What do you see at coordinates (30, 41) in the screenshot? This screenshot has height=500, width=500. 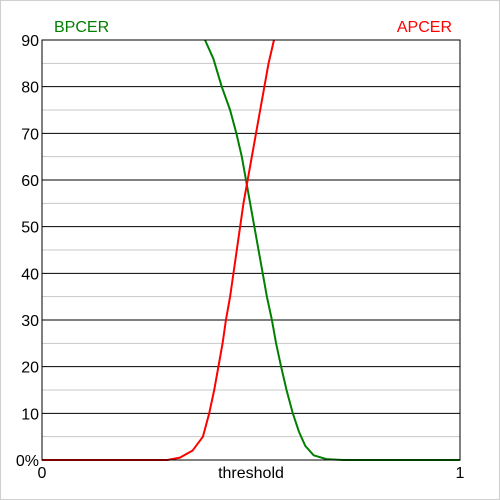 I see `y-tick-label: 90` at bounding box center [30, 41].